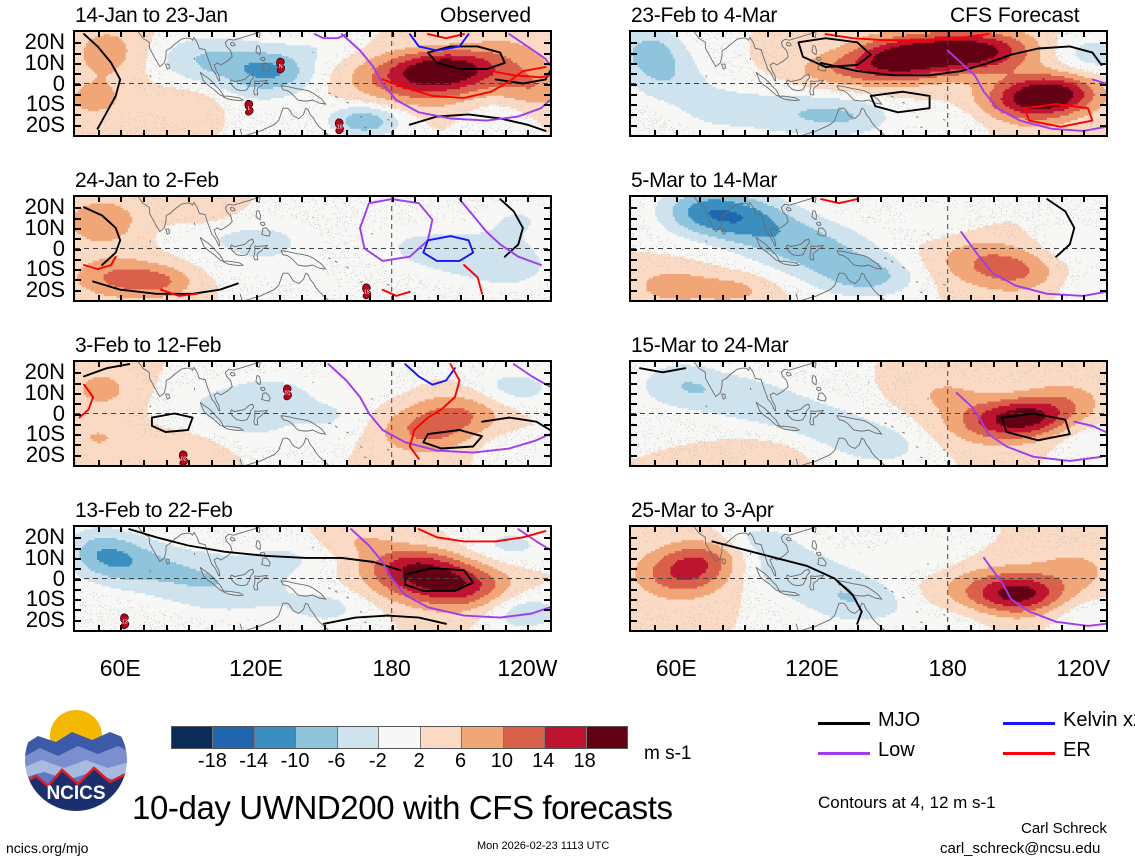 This screenshot has width=1135, height=860. What do you see at coordinates (844, 723) in the screenshot?
I see `legend-swatch-mjo` at bounding box center [844, 723].